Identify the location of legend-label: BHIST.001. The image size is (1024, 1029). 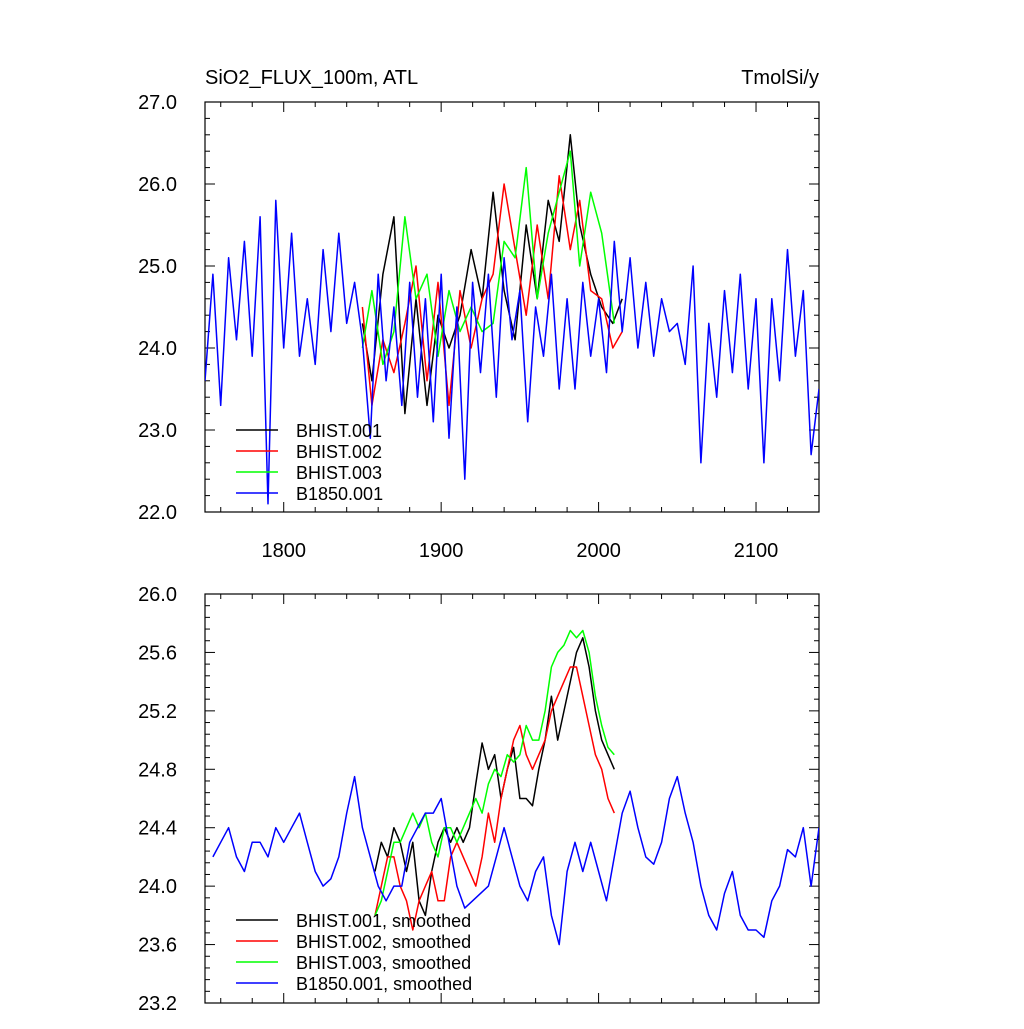
(339, 431).